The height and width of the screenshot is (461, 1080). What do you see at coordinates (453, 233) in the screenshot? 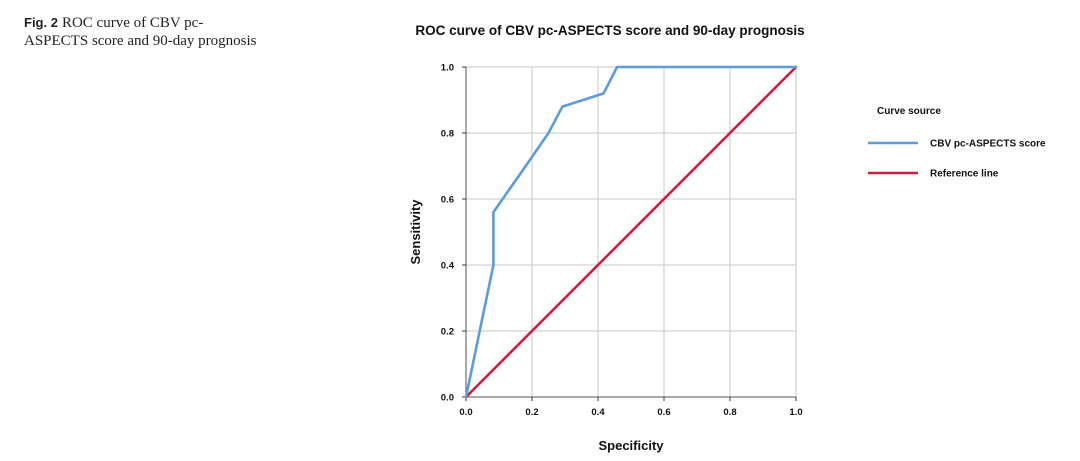
I see `y-tick-labels: 0.0 0.2 0.4 0.6 0.8 1.0` at bounding box center [453, 233].